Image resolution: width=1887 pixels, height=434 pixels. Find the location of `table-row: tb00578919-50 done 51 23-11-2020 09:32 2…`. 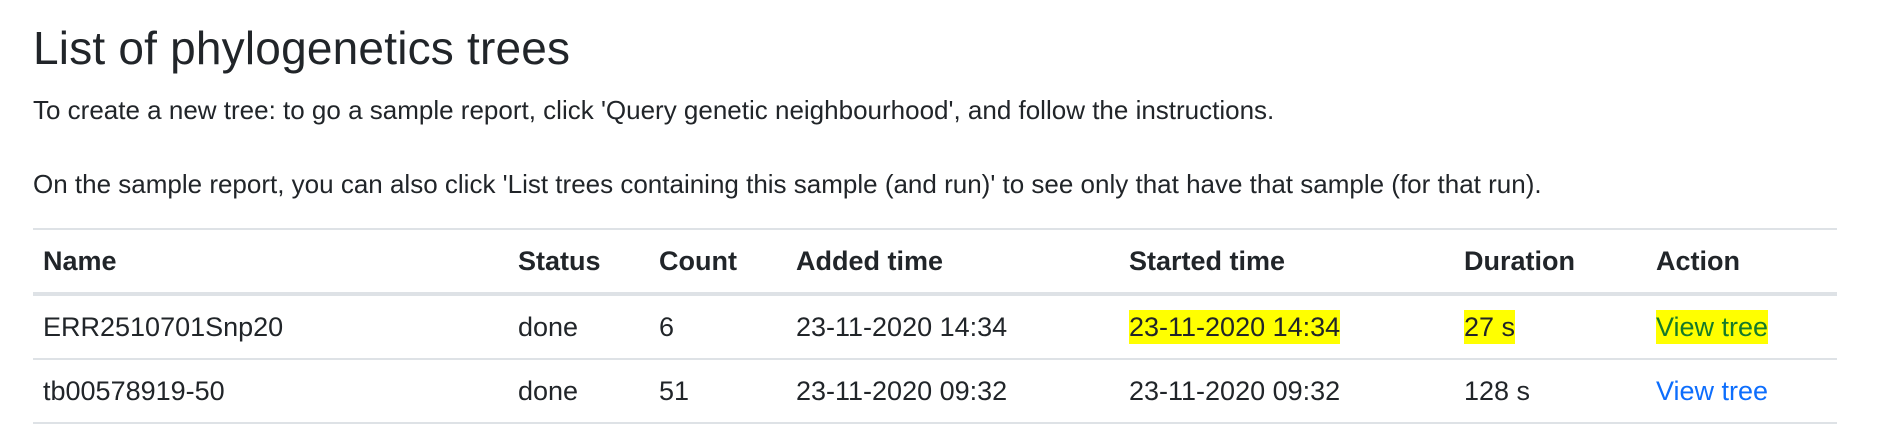

table-row: tb00578919-50 done 51 23-11-2020 09:32 2… is located at coordinates (935, 391).